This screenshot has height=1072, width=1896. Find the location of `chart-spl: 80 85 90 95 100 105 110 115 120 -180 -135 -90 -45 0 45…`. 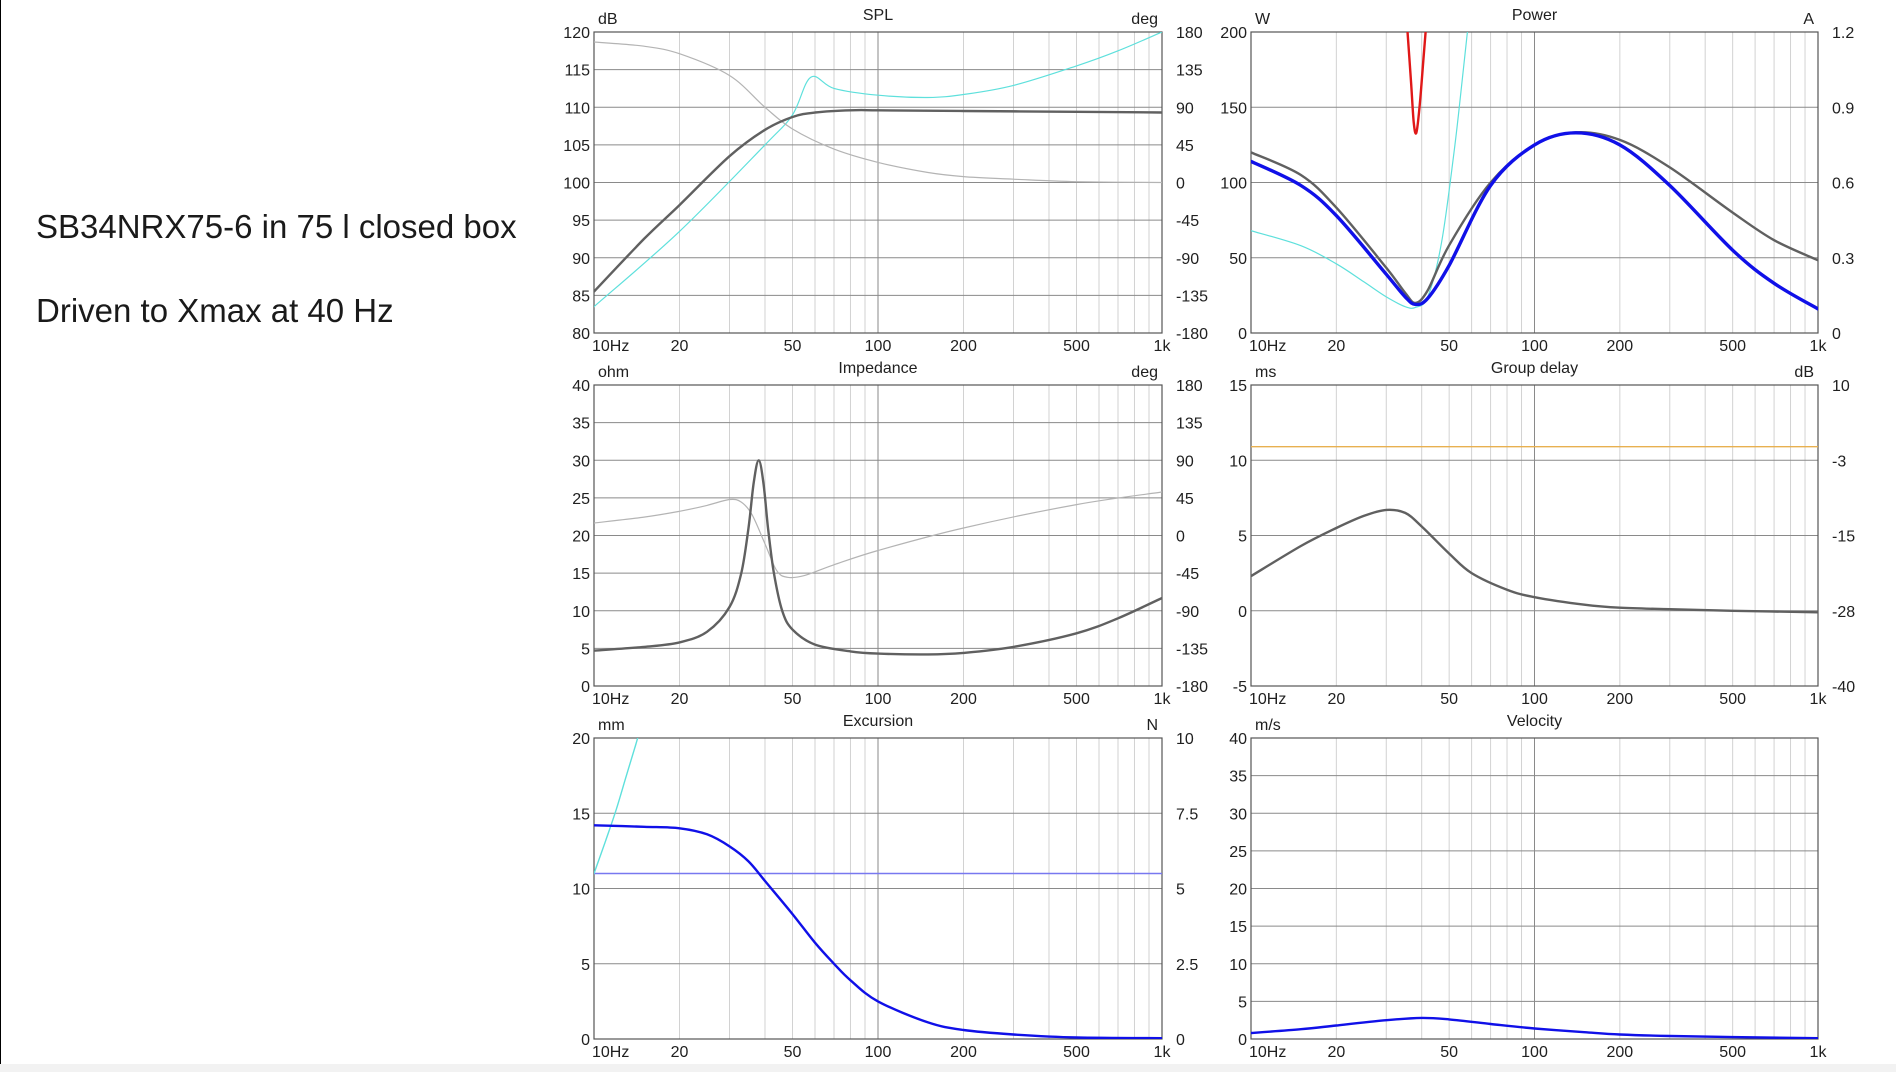

chart-spl: 80 85 90 95 100 105 110 115 120 -180 -135 -90 -45 0 45… is located at coordinates (885, 181).